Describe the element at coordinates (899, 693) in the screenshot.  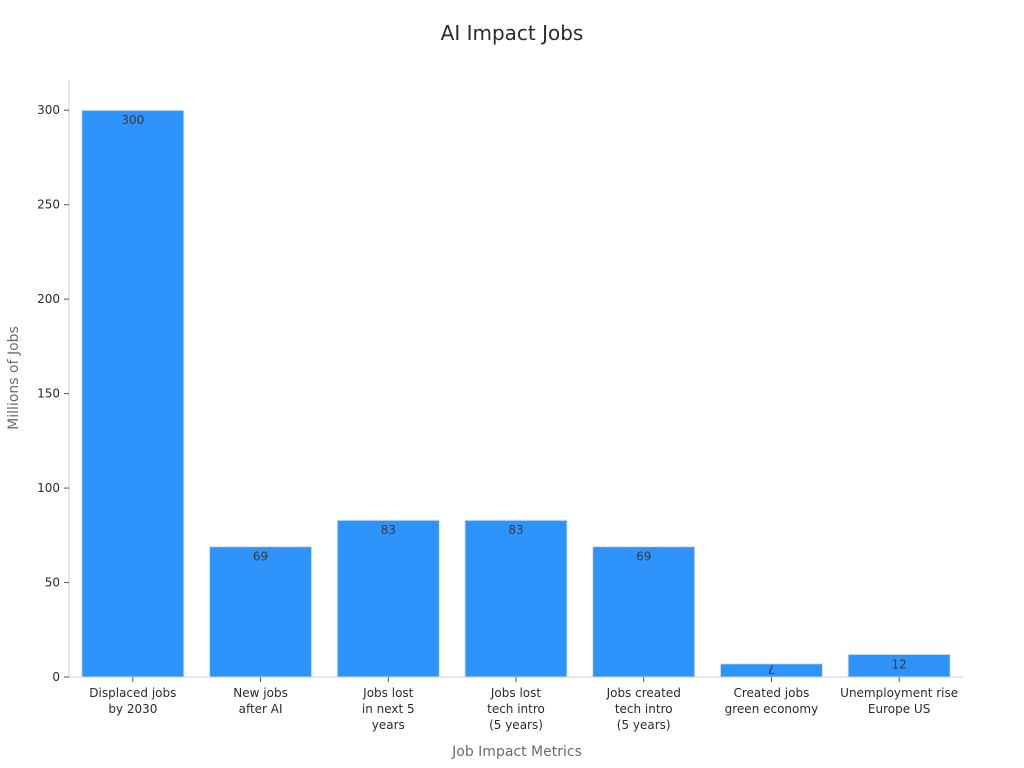
I see `x-tick-label: Unemployment rise` at that location.